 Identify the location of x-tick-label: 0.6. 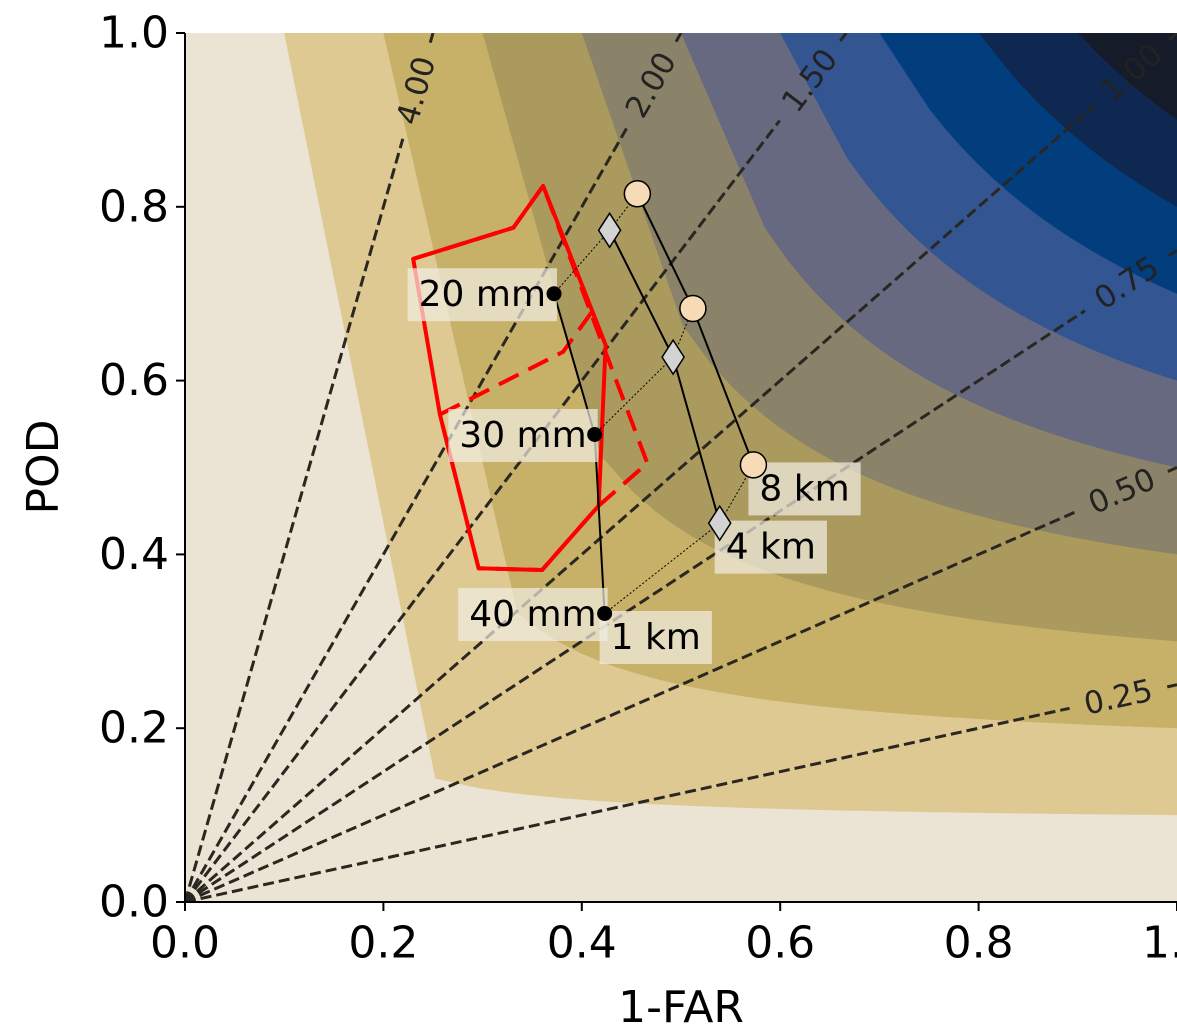
(780, 943).